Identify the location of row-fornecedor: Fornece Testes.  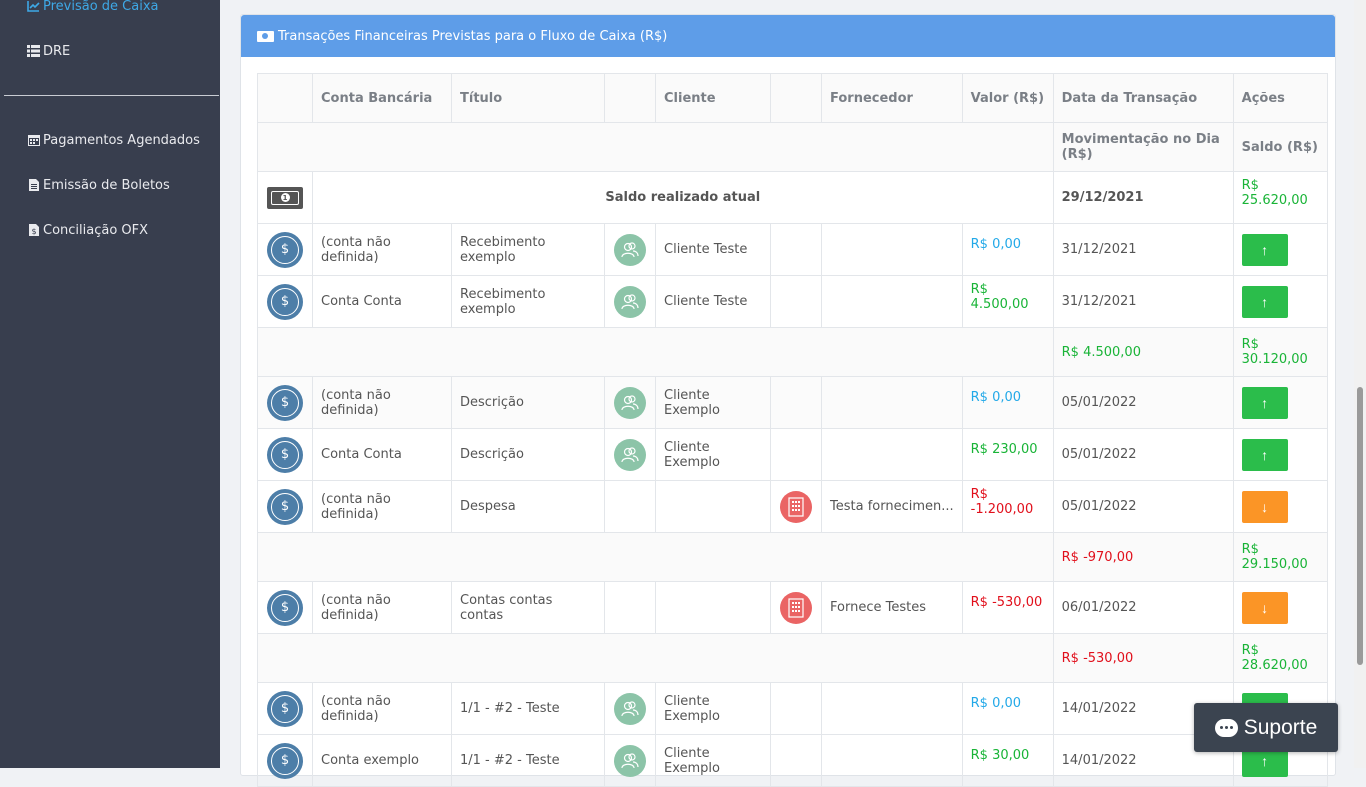
(892, 607).